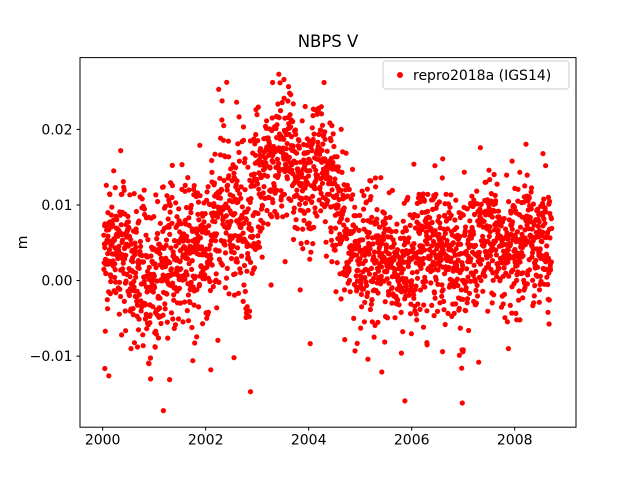  Describe the element at coordinates (515, 441) in the screenshot. I see `x-tick-label: 2008` at that location.